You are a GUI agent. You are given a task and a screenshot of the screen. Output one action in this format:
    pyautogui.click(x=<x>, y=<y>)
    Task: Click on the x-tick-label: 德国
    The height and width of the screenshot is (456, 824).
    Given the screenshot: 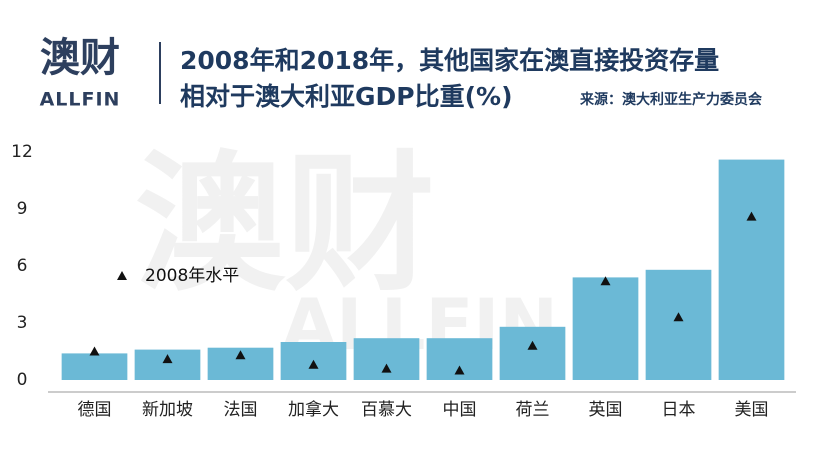 What is the action you would take?
    pyautogui.click(x=95, y=410)
    